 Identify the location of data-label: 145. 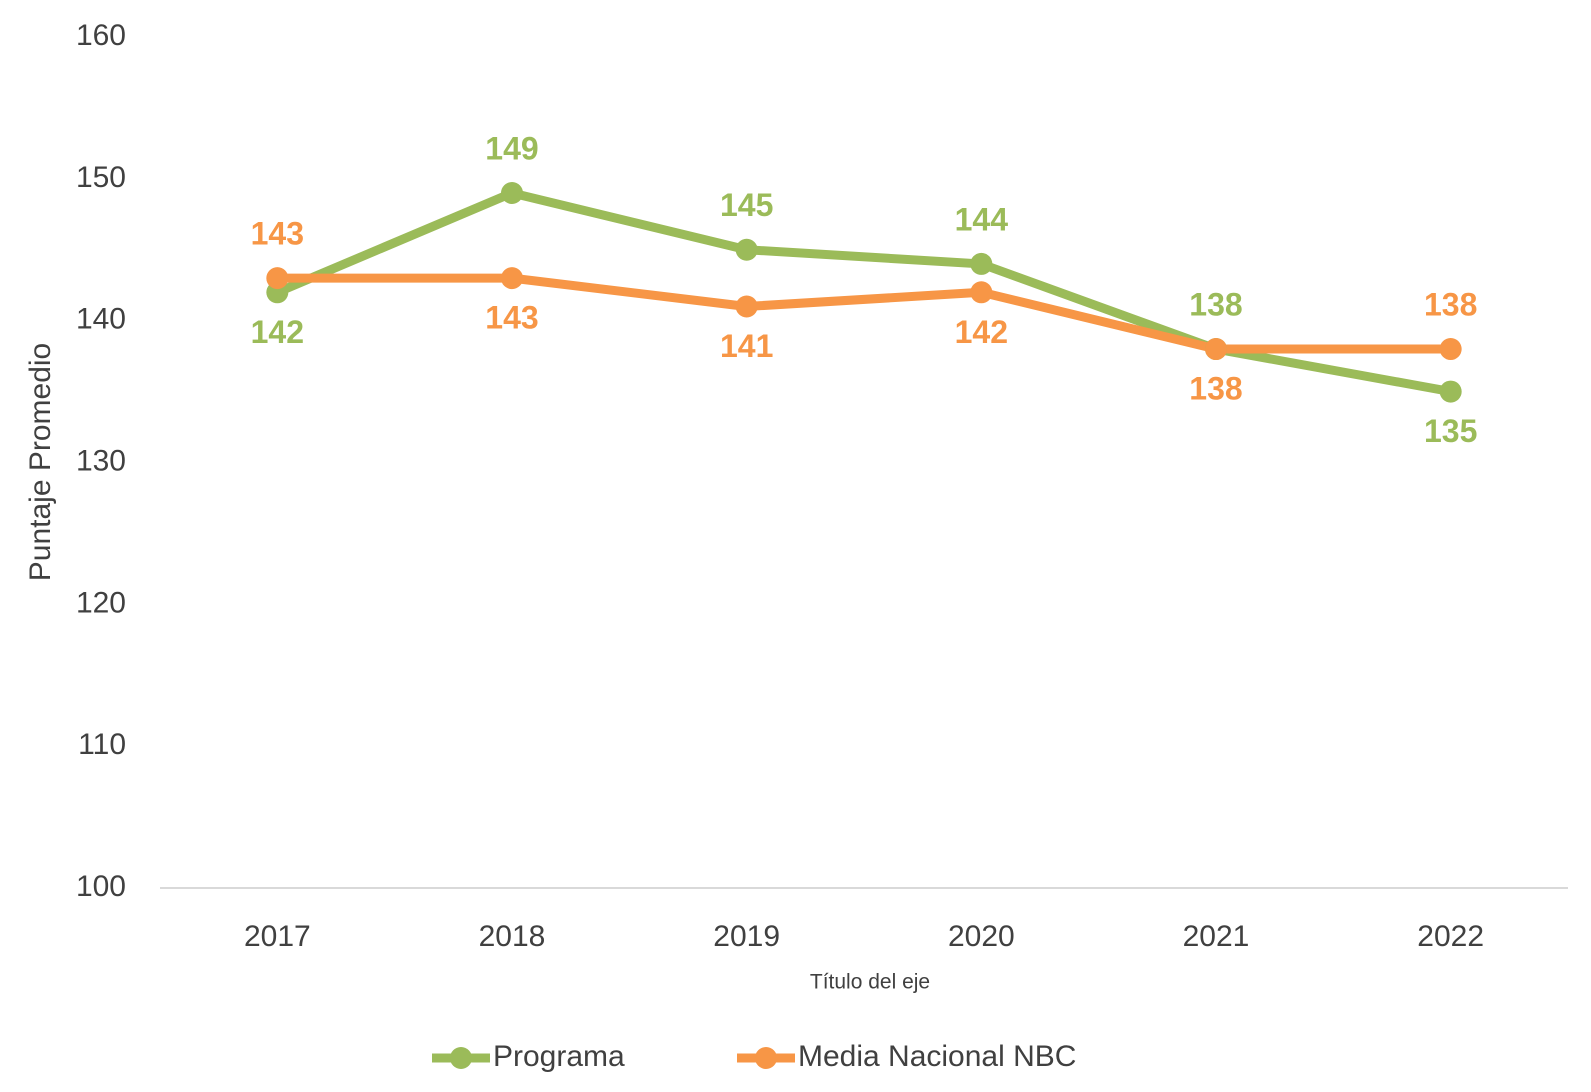
(746, 205).